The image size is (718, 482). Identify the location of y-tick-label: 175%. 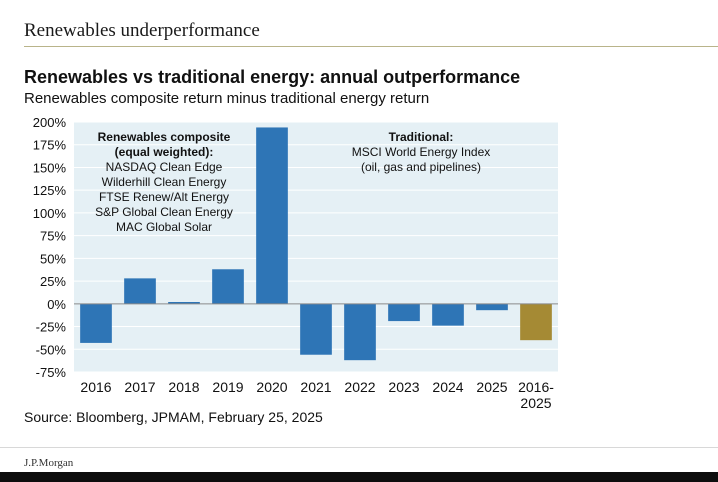
(50, 145).